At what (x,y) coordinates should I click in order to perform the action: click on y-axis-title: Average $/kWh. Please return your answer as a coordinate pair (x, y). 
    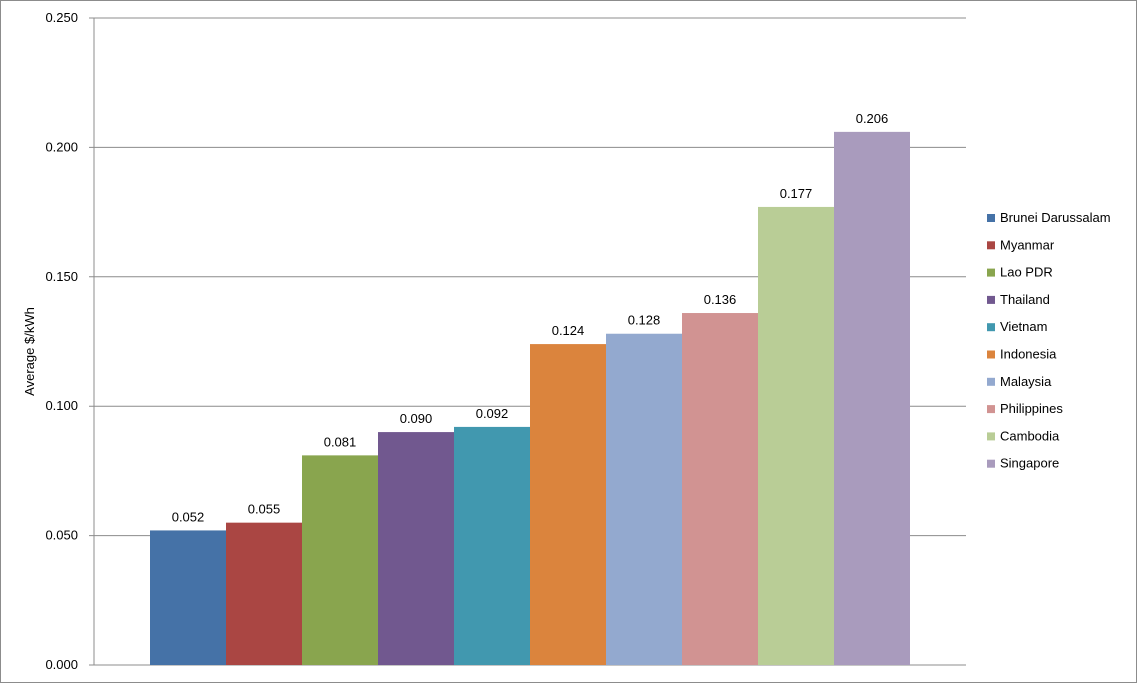
    Looking at the image, I should click on (29, 351).